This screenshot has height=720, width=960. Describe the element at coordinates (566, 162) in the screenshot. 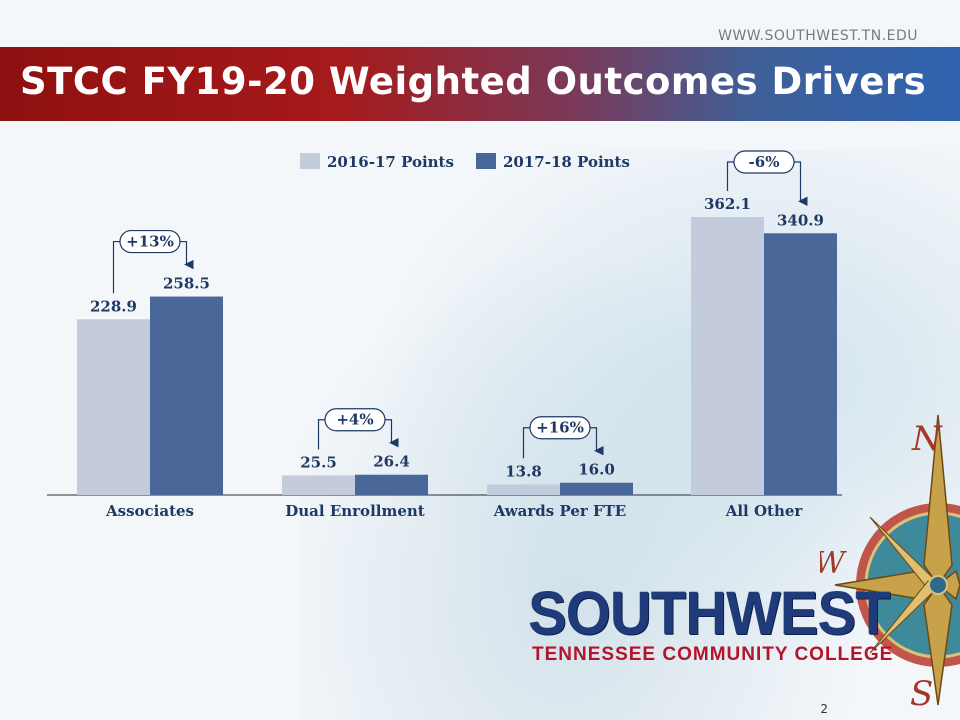

I see `legend-label-2017: 2017-18 Points` at that location.